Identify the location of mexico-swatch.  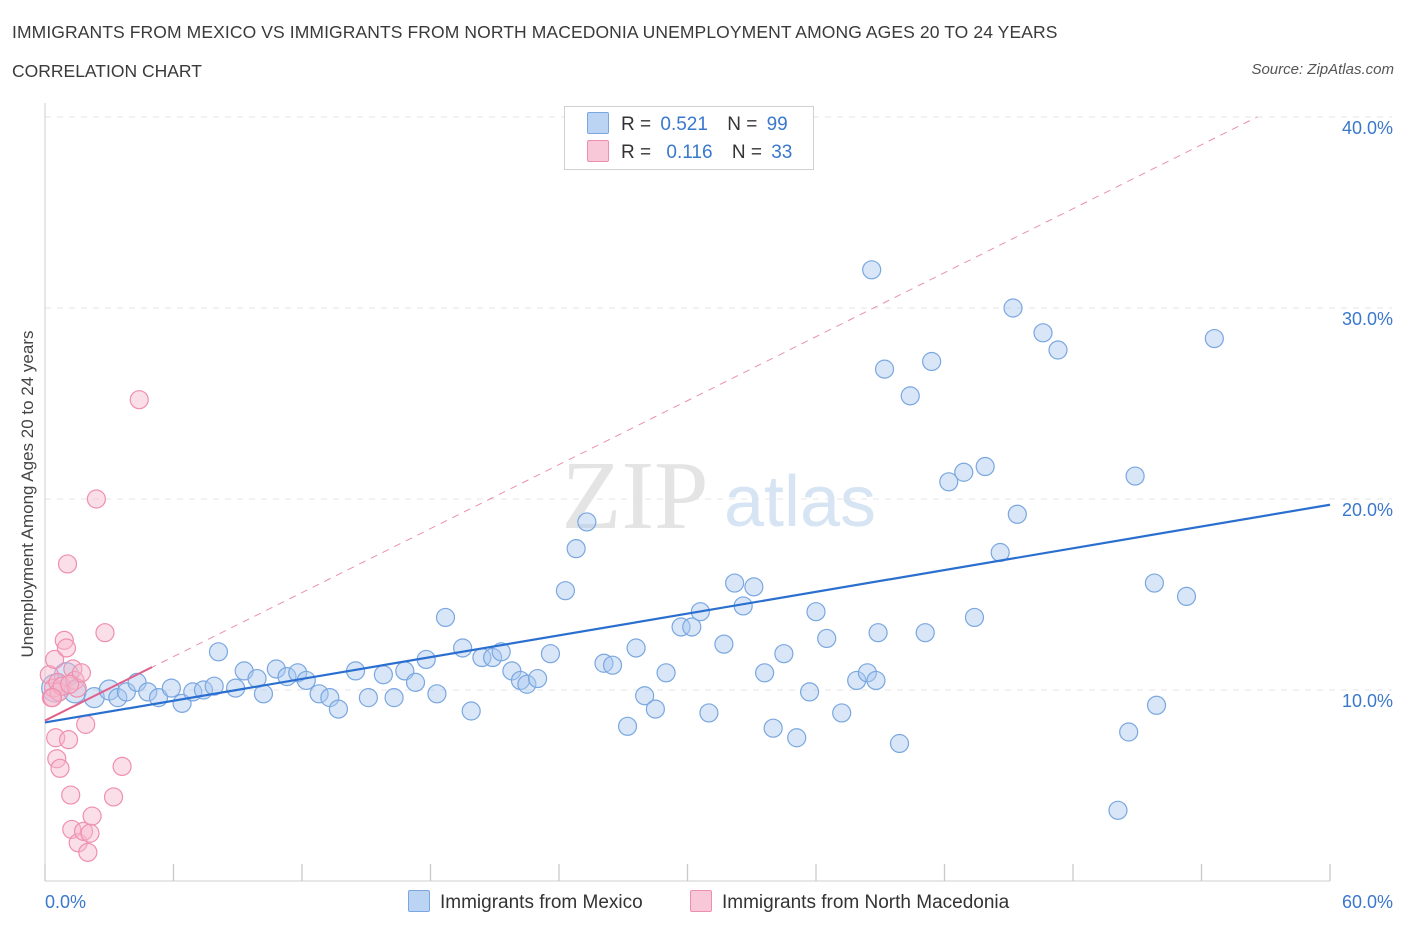
(598, 123).